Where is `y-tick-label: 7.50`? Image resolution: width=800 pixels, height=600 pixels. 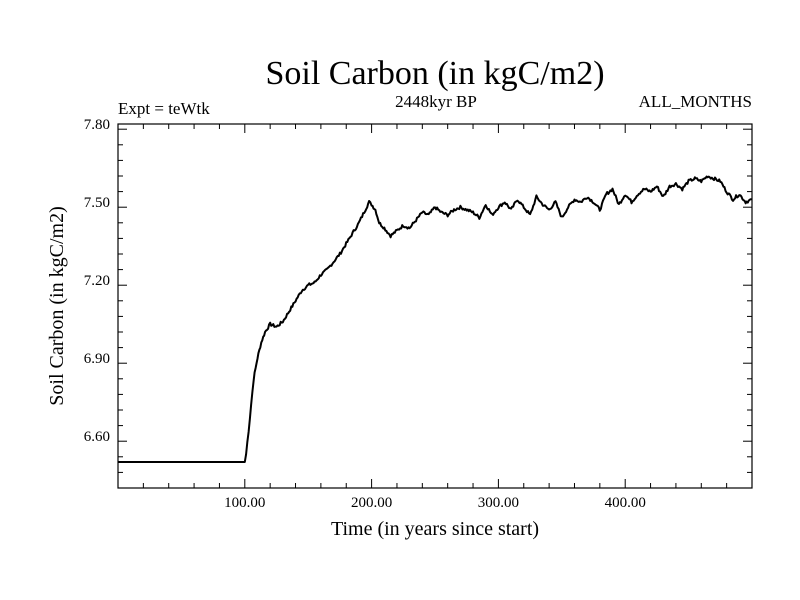 y-tick-label: 7.50 is located at coordinates (97, 203).